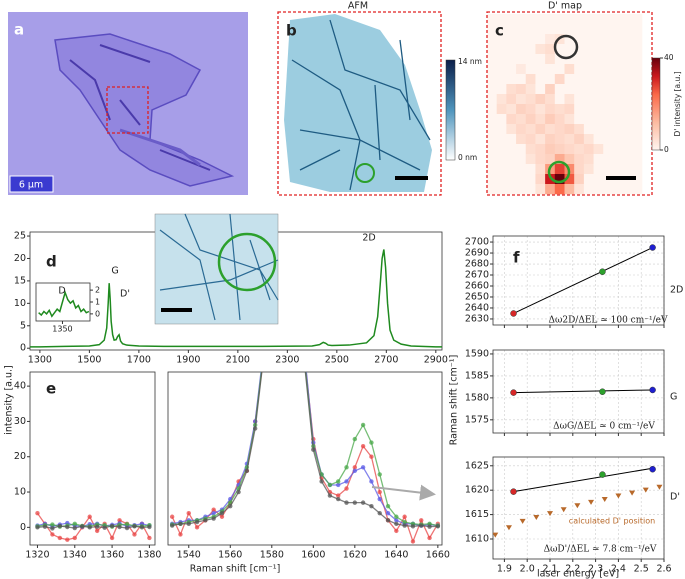  I want to click on y-tick-label: 1620, so click(477, 490).